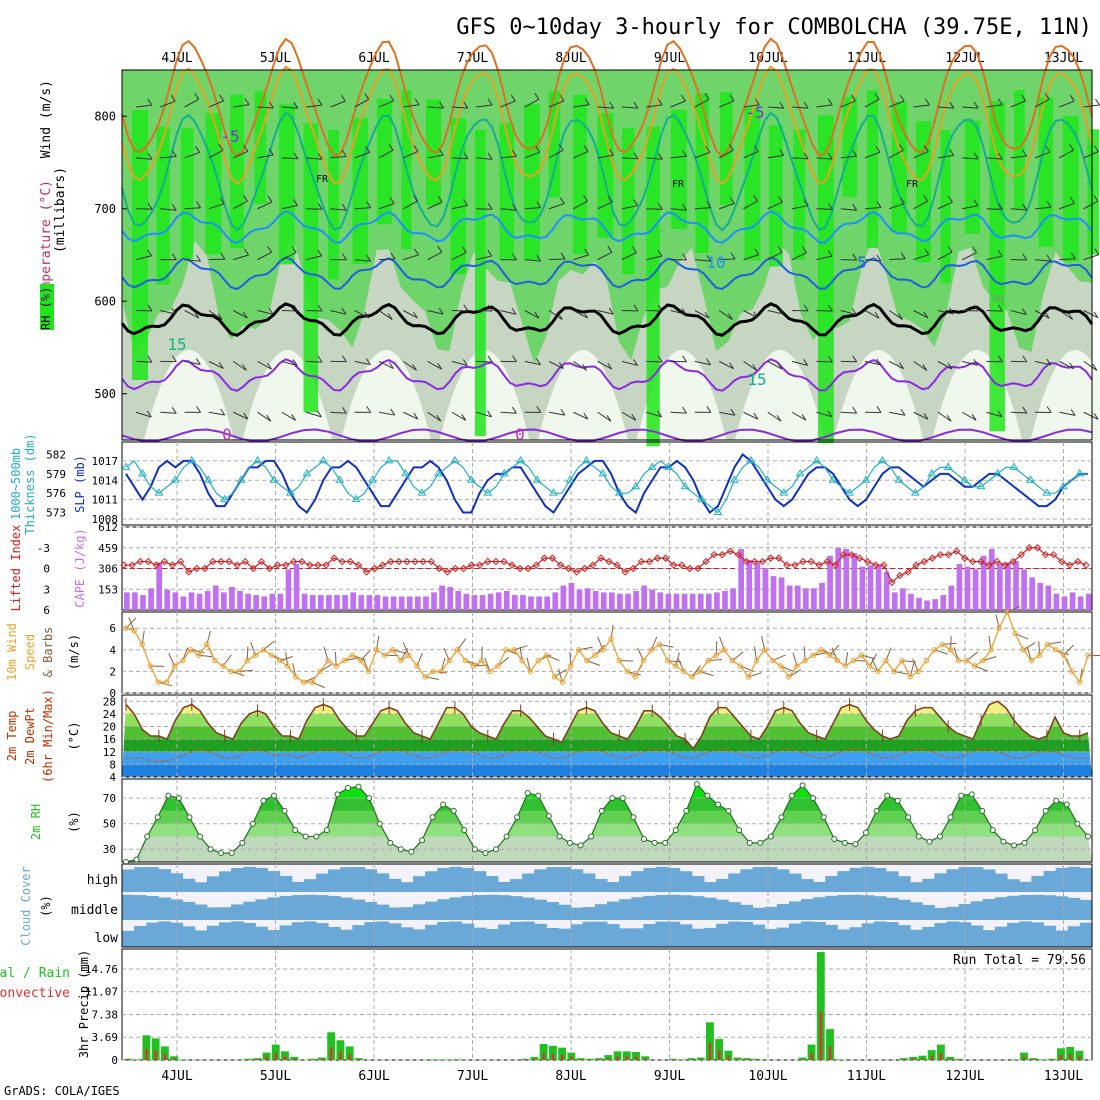 The image size is (1100, 1100). What do you see at coordinates (105, 394) in the screenshot?
I see `pressure-tick-label: 500` at bounding box center [105, 394].